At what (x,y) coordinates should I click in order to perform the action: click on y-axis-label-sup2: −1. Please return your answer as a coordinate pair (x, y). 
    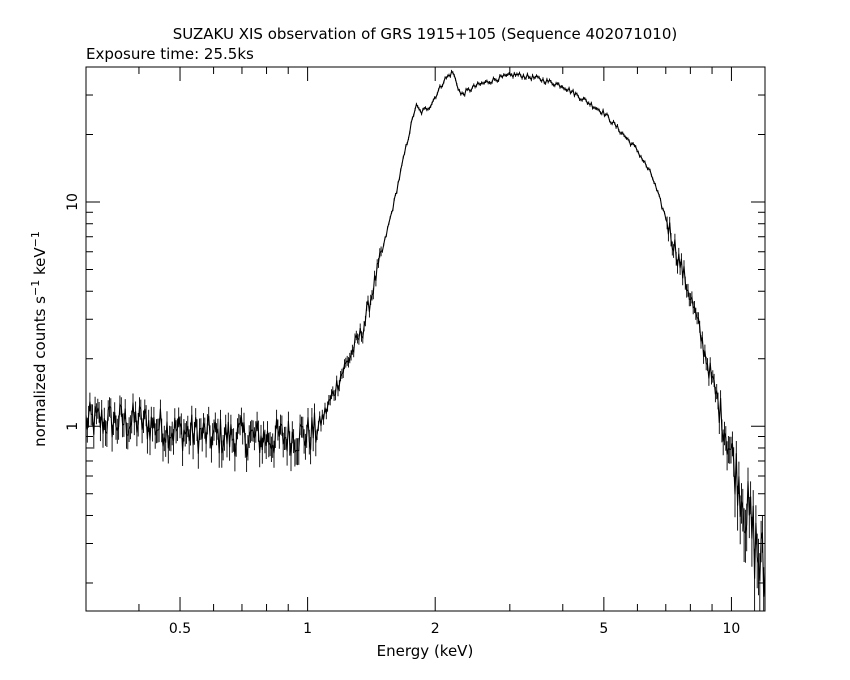
    Looking at the image, I should click on (35, 239).